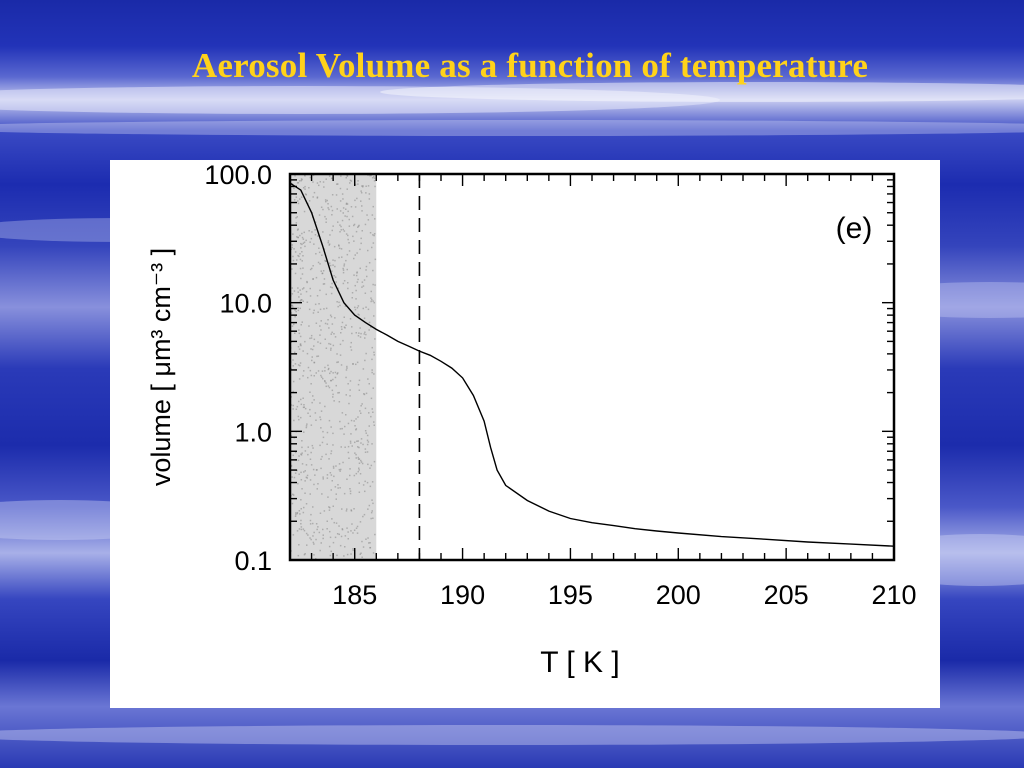 This screenshot has height=768, width=1024. What do you see at coordinates (624, 595) in the screenshot?
I see `x-tick-labels: 185 190 195 200 205 210` at bounding box center [624, 595].